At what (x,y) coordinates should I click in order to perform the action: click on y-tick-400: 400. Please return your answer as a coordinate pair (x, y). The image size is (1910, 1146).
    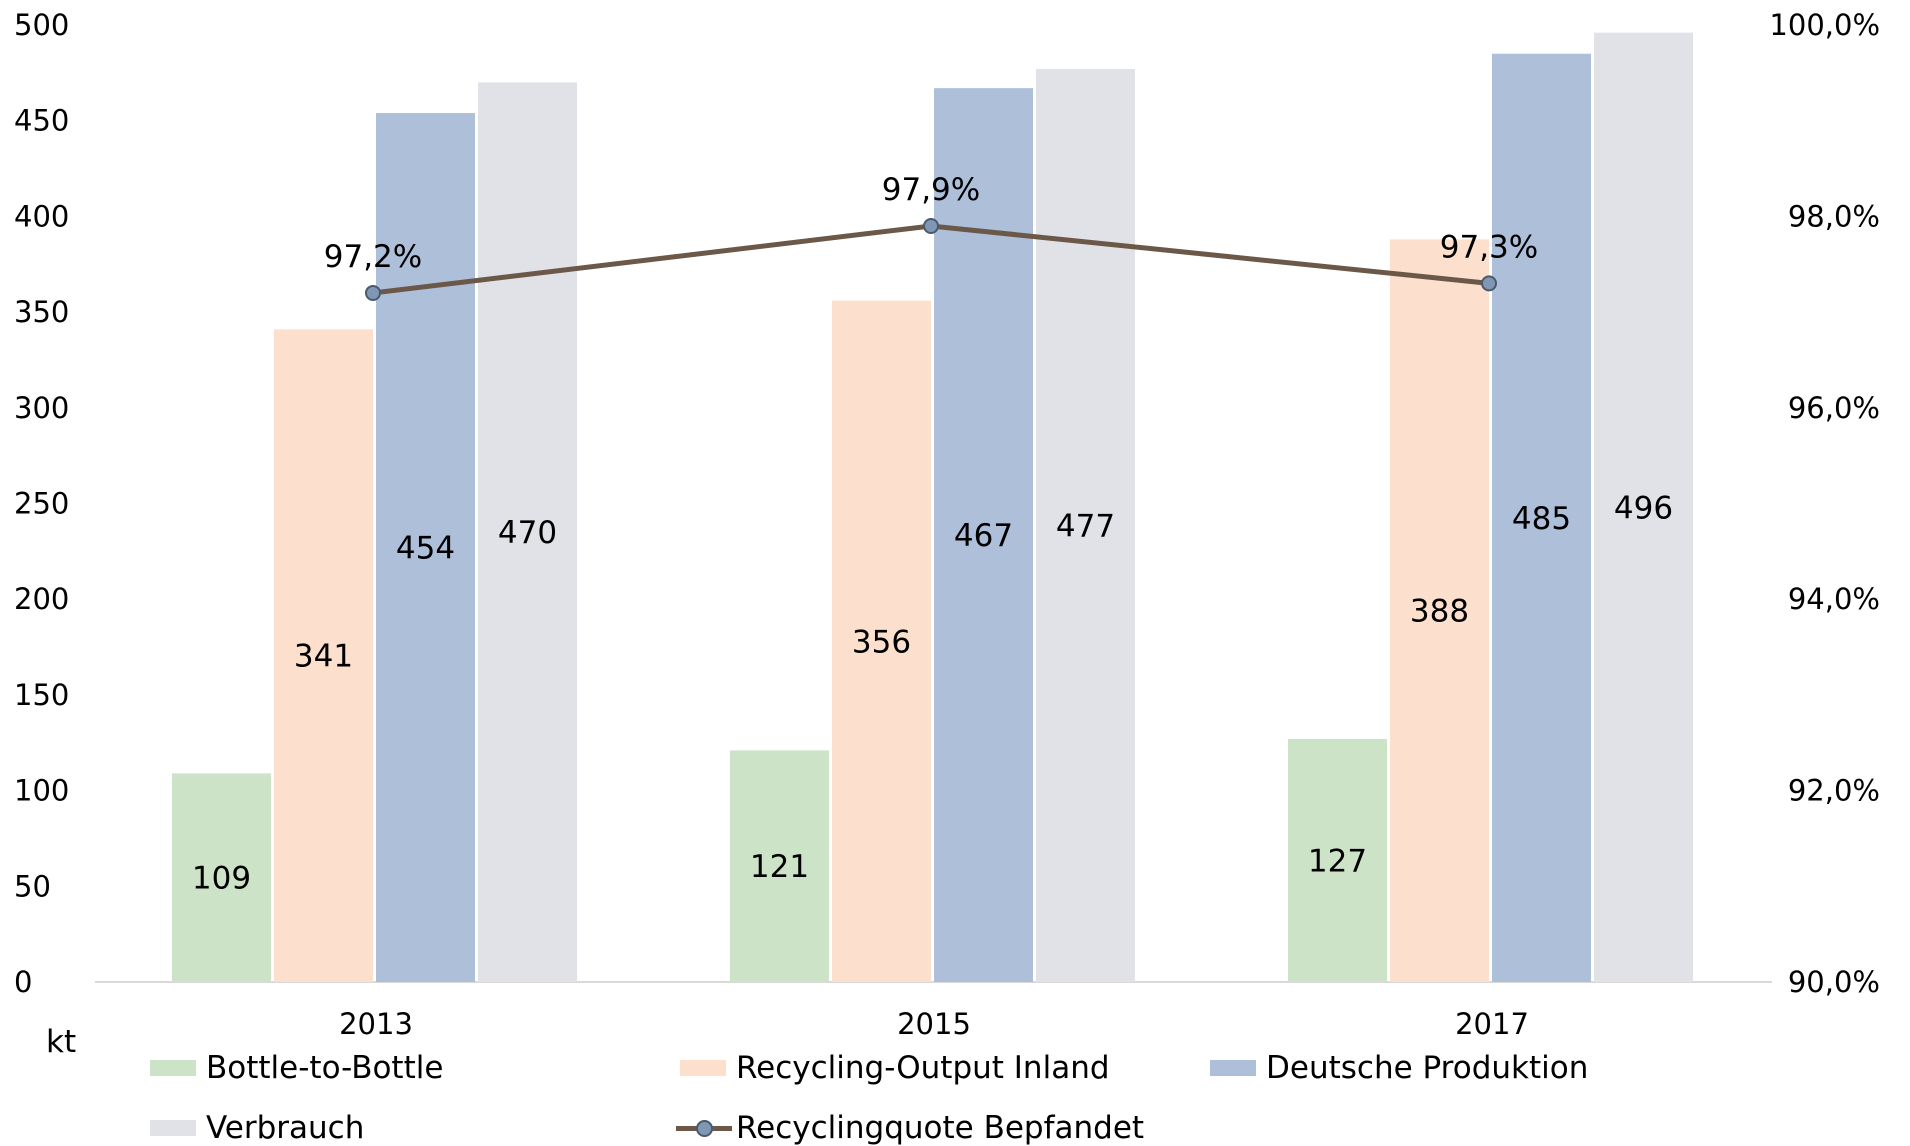
    Looking at the image, I should click on (41, 216).